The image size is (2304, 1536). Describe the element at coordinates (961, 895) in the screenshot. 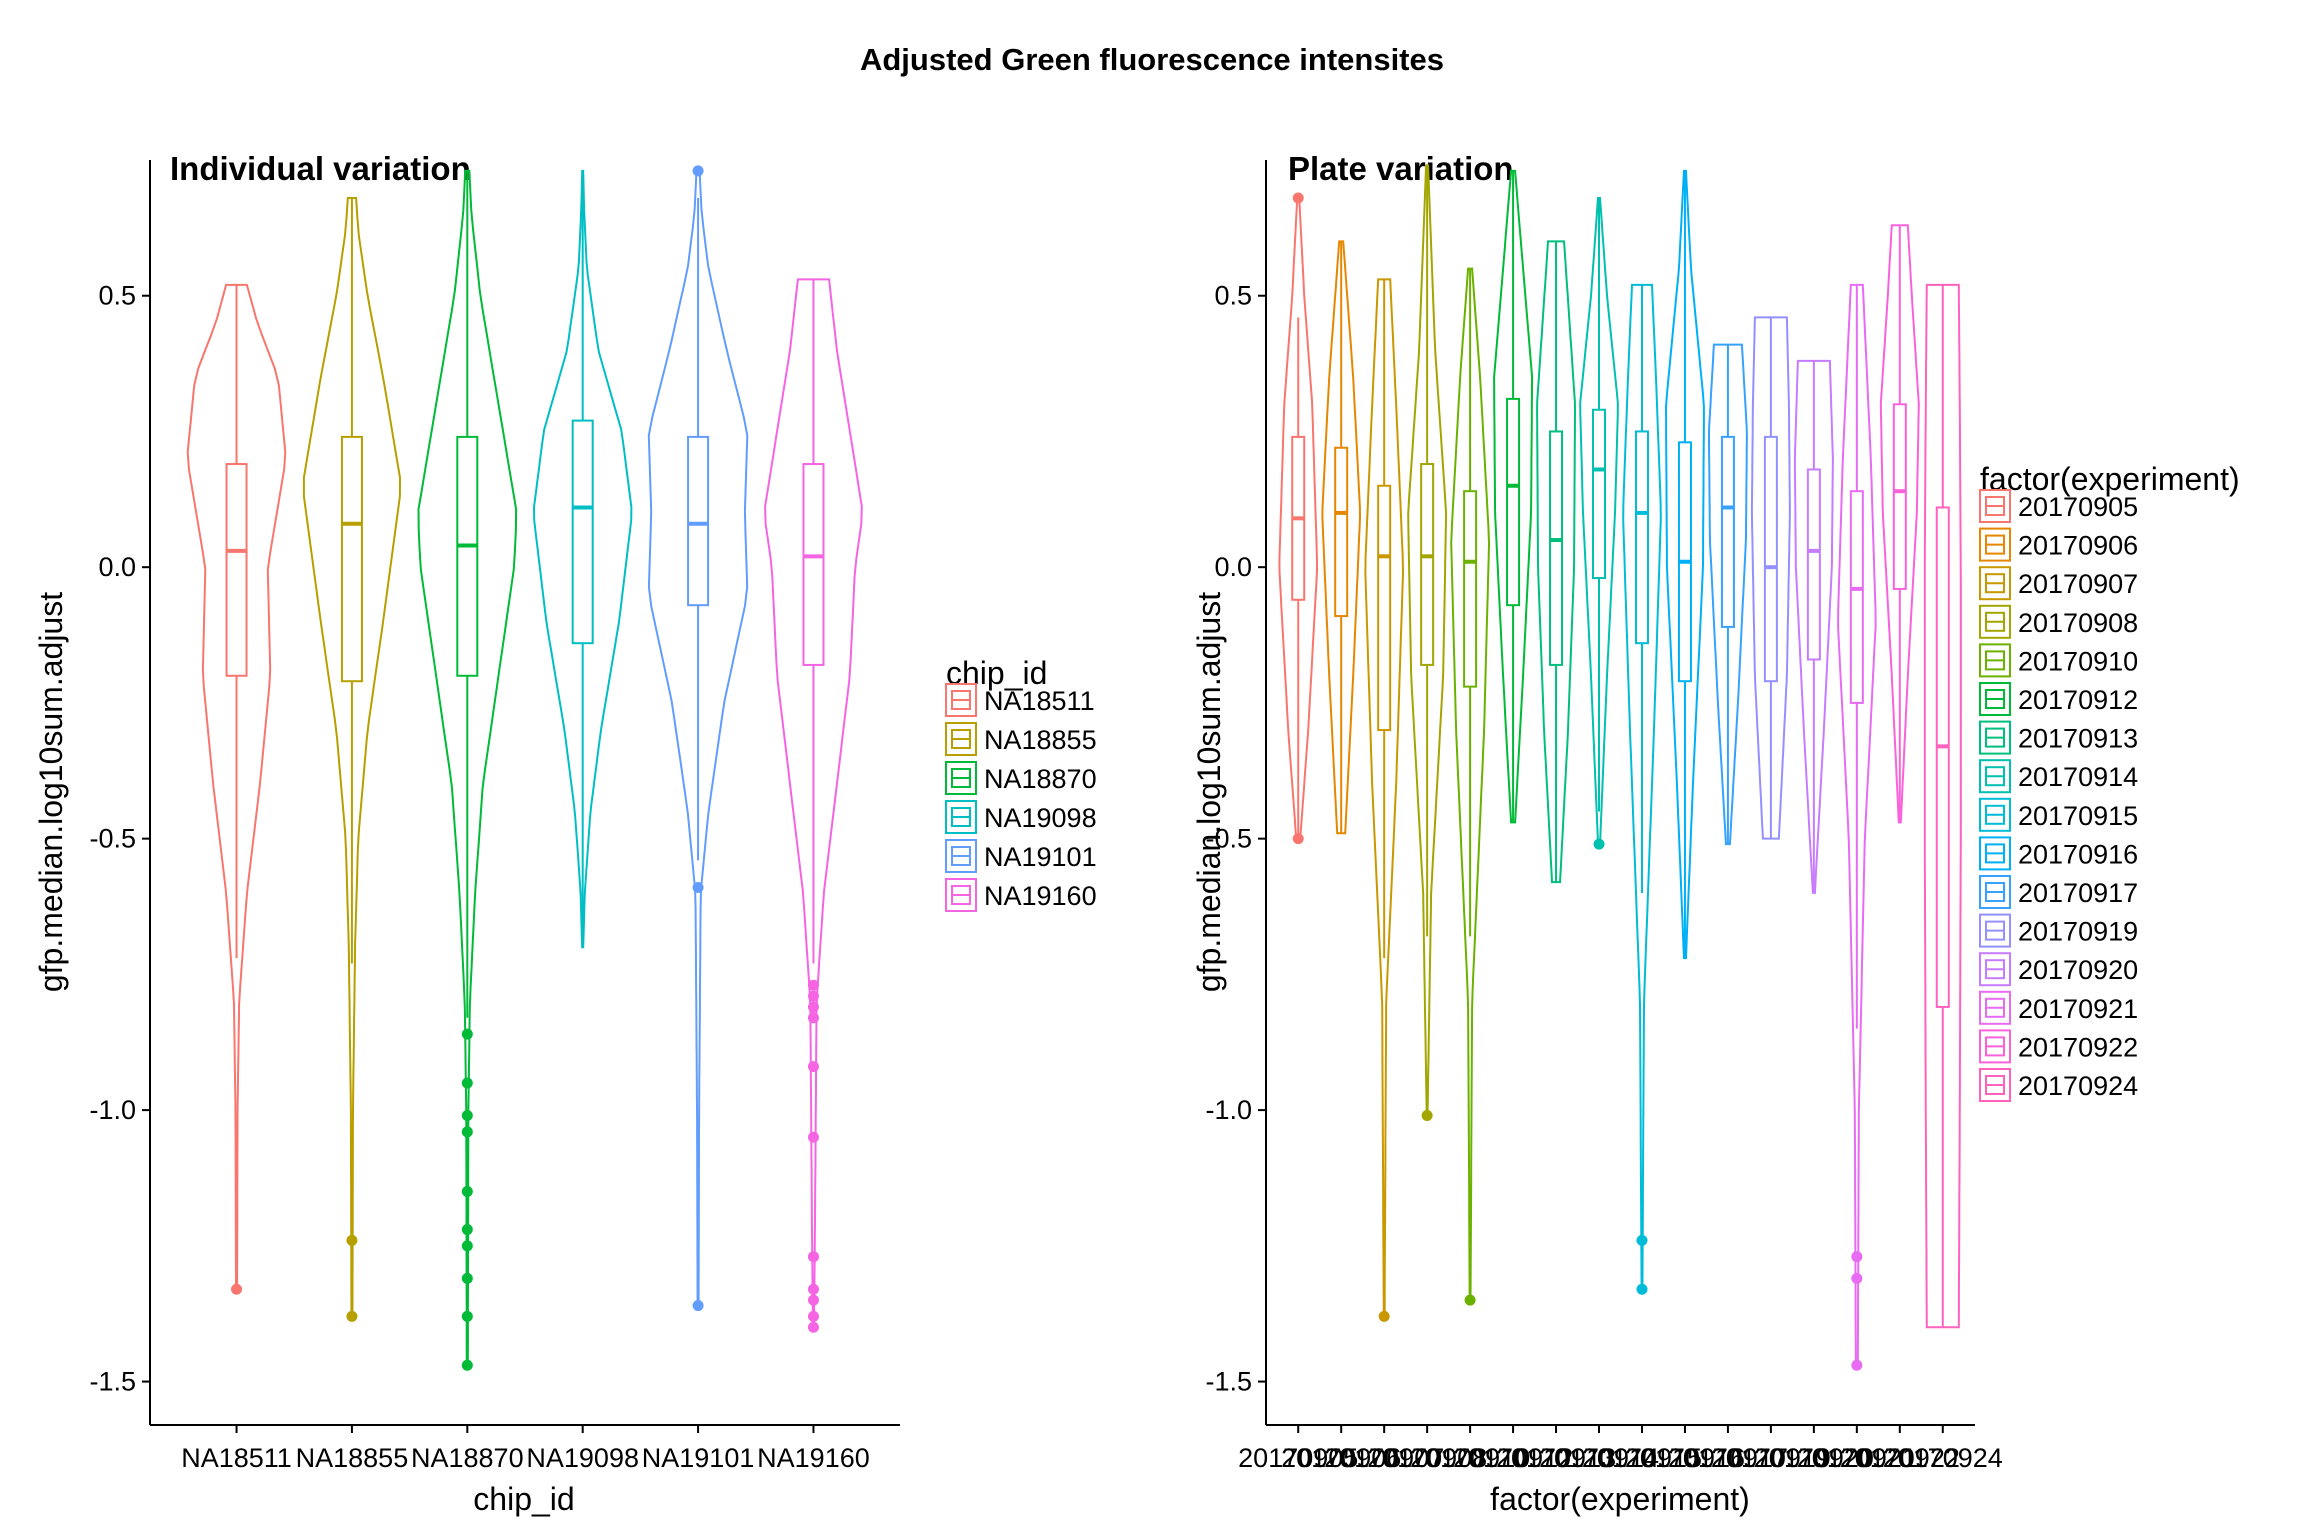

I see `legend-key-NA19160` at that location.